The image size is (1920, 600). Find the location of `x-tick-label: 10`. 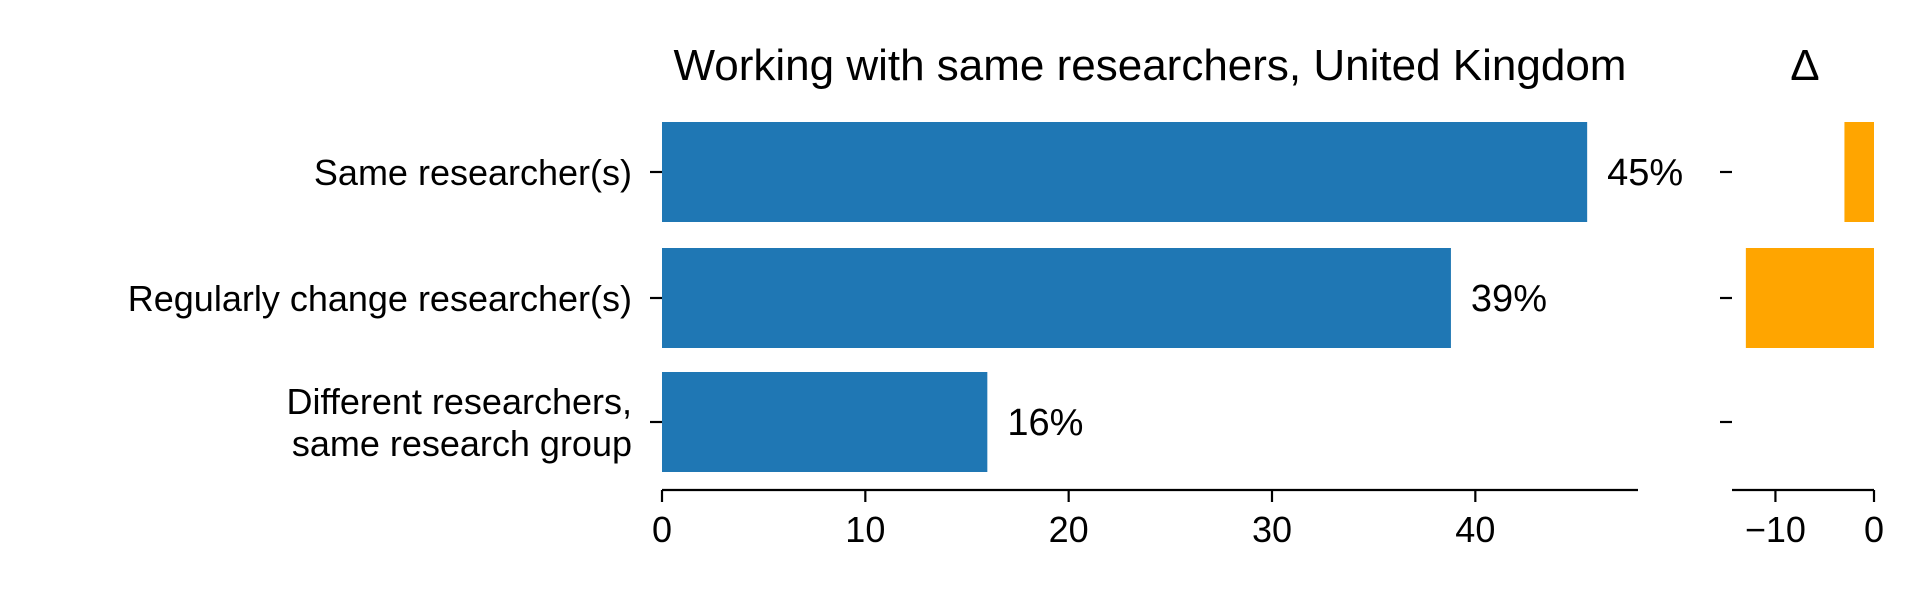

x-tick-label: 10 is located at coordinates (865, 529).